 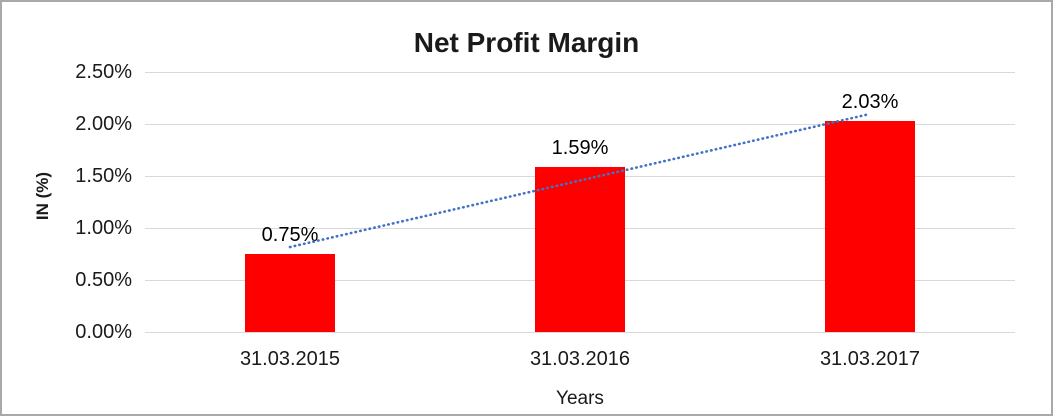 I want to click on y-tick-label: 0.00%, so click(x=103, y=332).